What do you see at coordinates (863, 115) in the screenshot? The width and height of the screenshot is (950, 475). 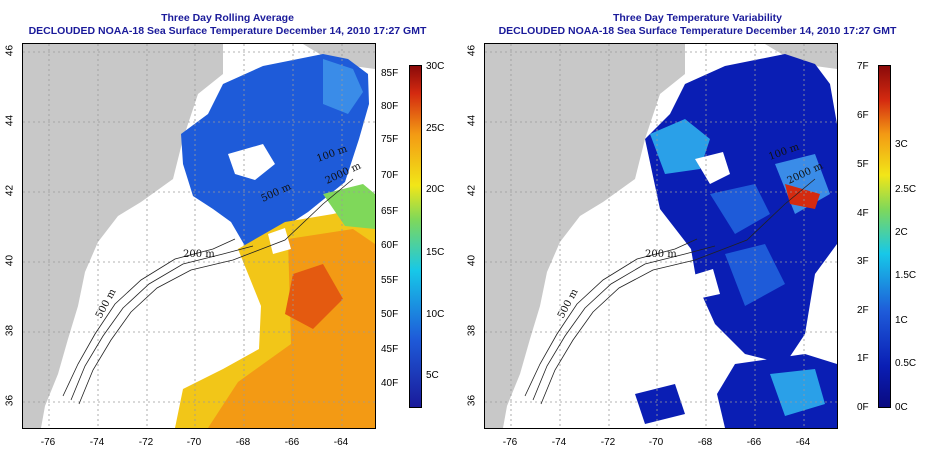 I see `right-colorbar-f-6: 6F` at bounding box center [863, 115].